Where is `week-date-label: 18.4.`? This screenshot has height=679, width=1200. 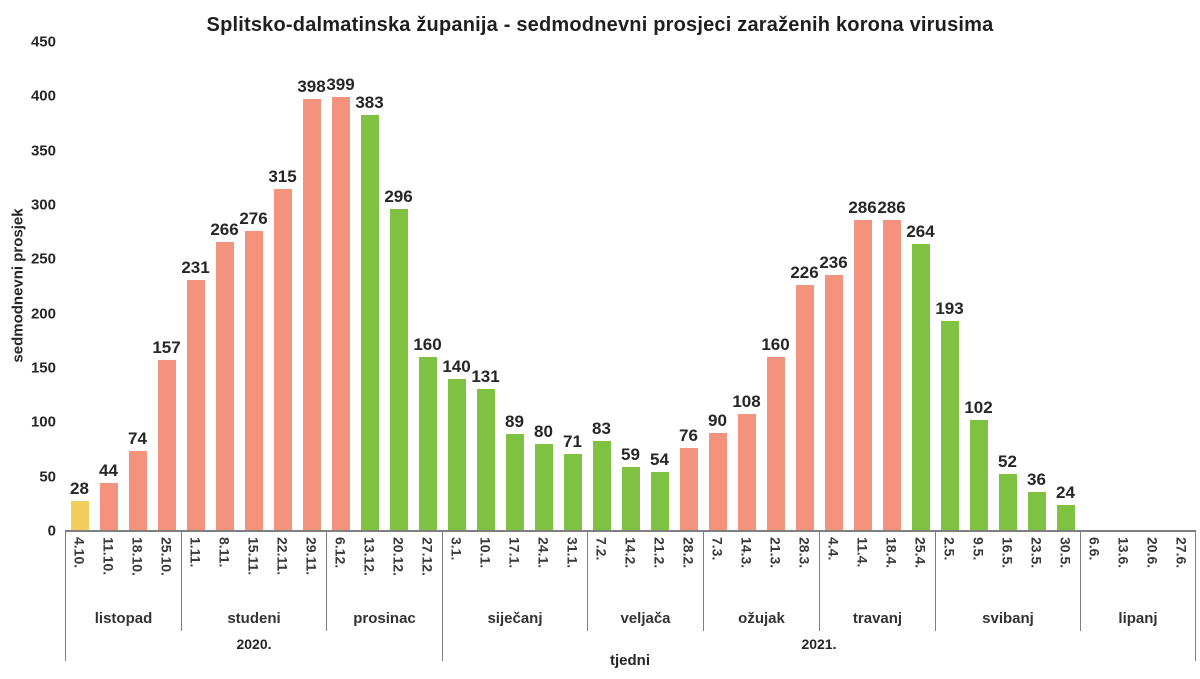
week-date-label: 18.4. is located at coordinates (891, 553).